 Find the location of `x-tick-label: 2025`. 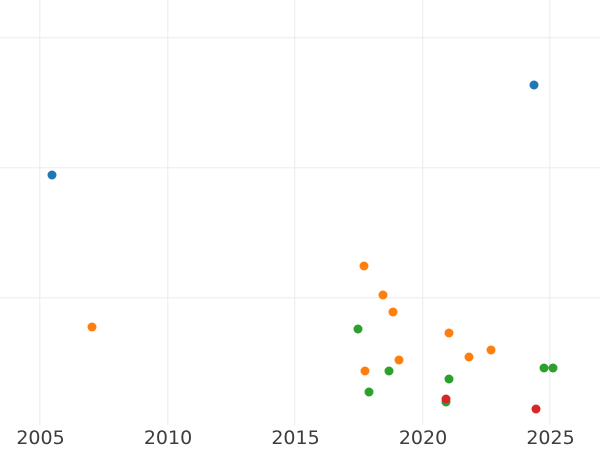

x-tick-label: 2025 is located at coordinates (550, 438).